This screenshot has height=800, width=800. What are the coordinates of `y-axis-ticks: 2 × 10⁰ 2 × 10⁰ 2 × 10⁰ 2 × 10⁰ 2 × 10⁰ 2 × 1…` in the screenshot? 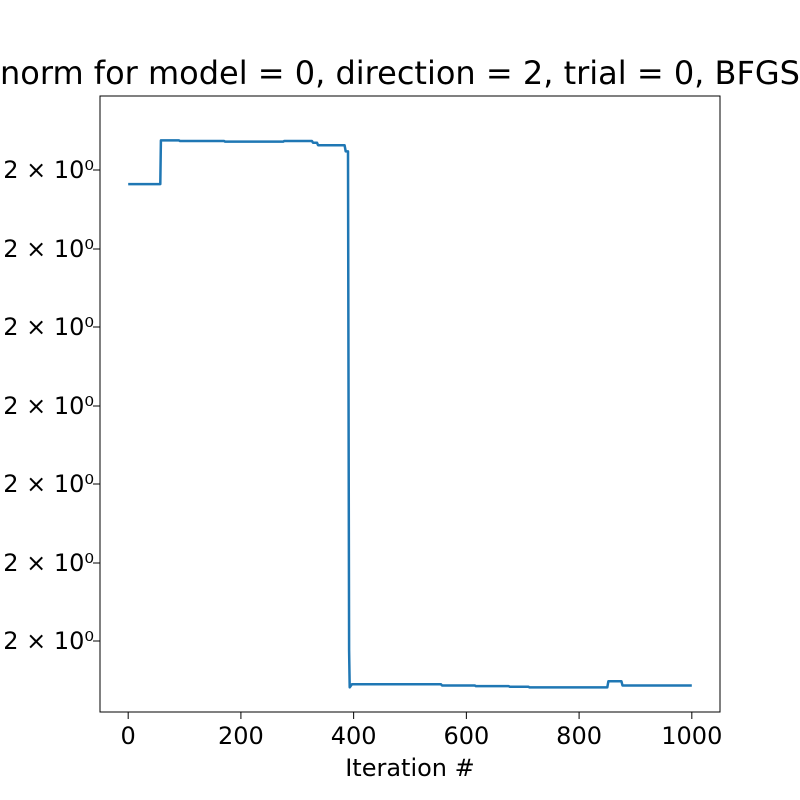 It's located at (51, 405).